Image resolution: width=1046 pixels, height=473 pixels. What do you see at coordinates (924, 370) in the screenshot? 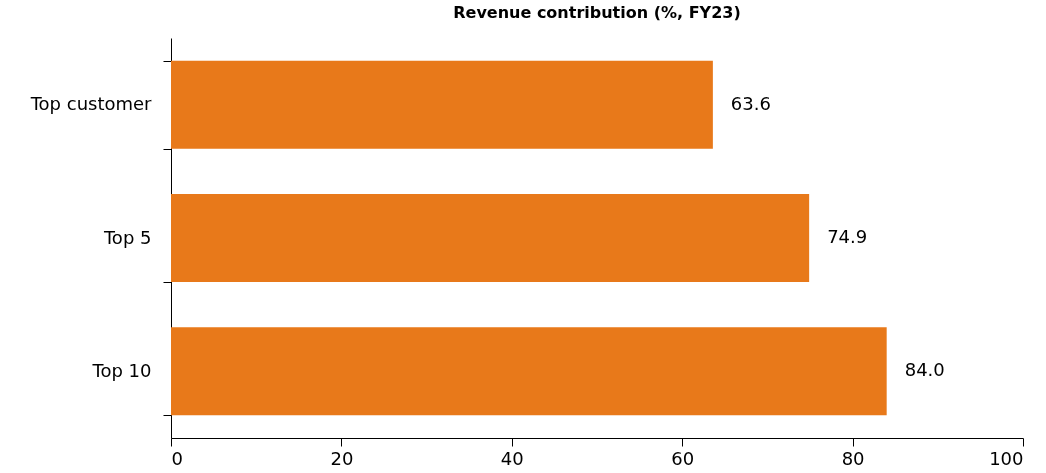
I see `data-label: 84.0` at bounding box center [924, 370].